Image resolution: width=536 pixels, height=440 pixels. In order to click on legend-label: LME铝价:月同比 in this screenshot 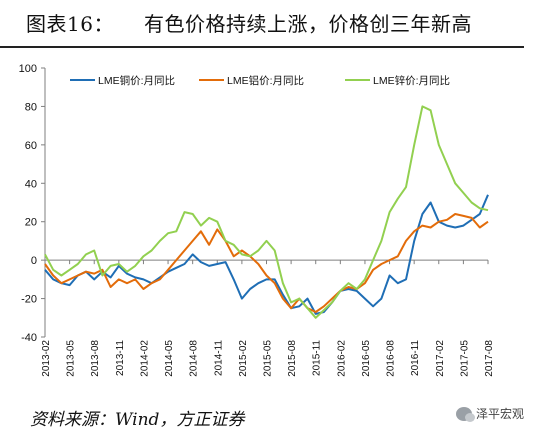, I will do `click(265, 80)`.